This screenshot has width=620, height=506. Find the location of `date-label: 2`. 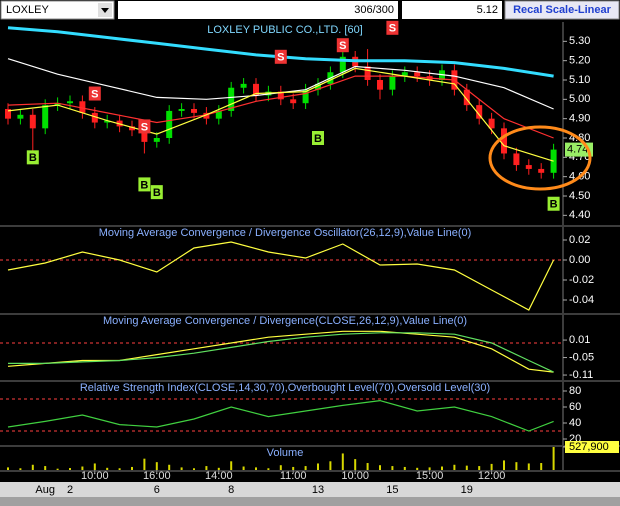

date-label: 2 is located at coordinates (70, 490).